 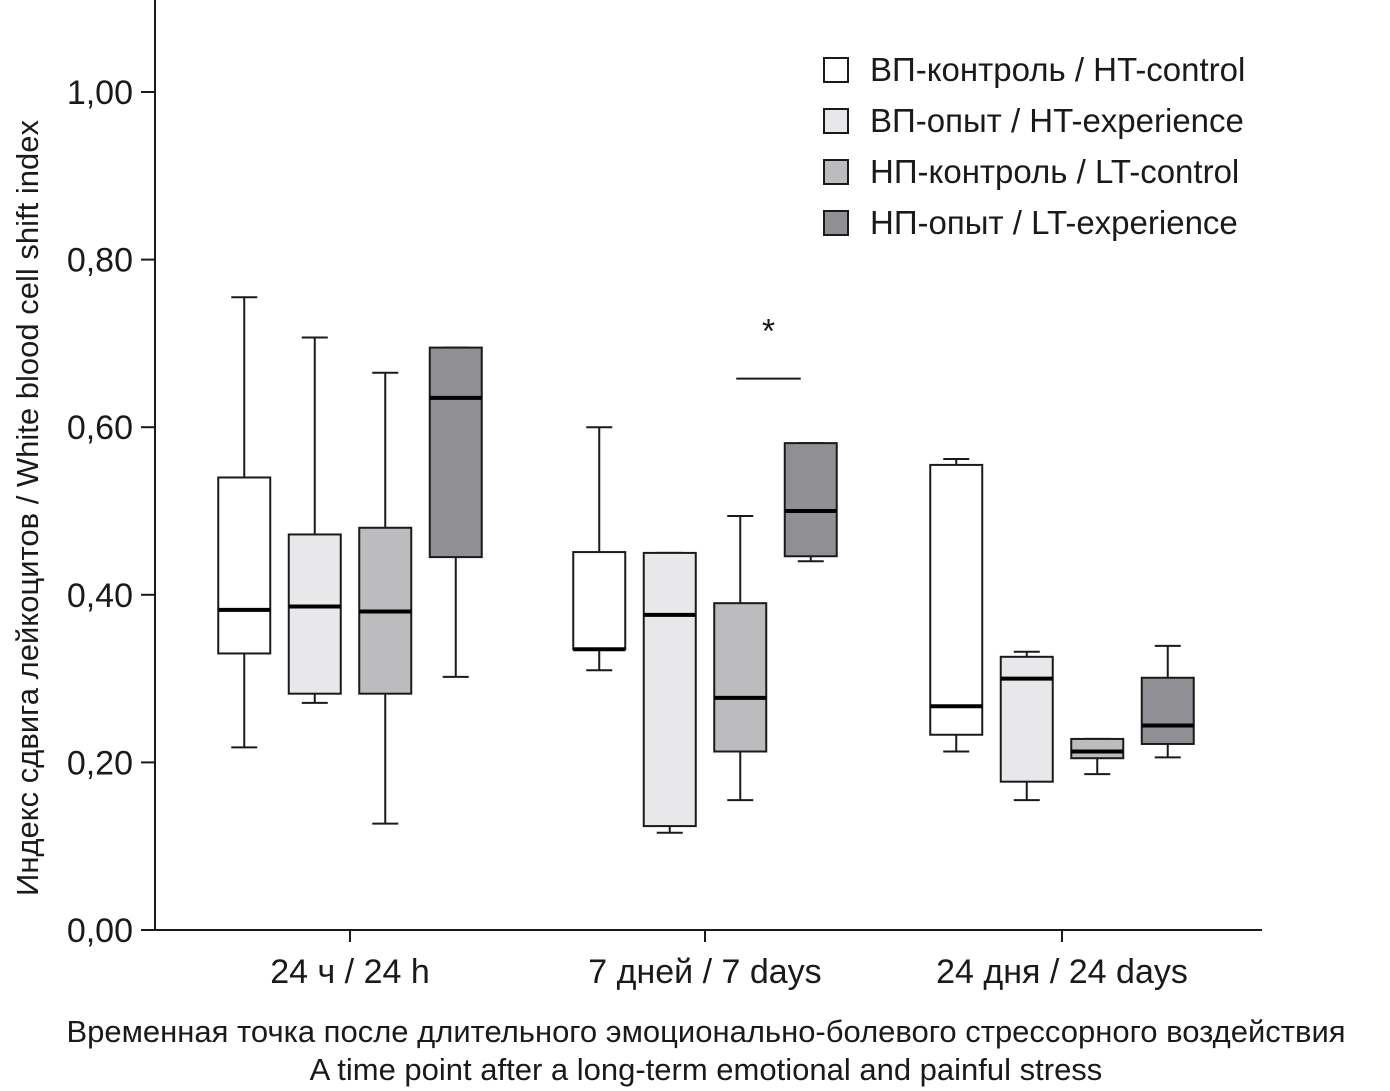 I want to click on legend-label: ВП-контроль / HT-control, so click(x=1057, y=69).